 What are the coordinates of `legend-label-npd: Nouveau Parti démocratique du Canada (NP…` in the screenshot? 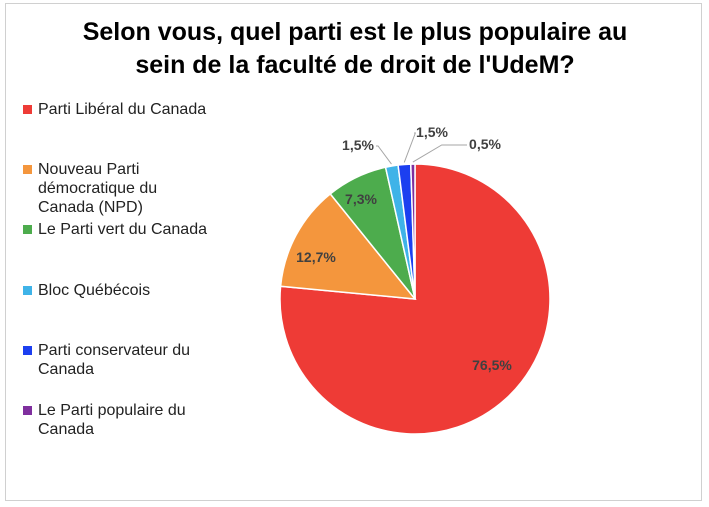 It's located at (98, 188).